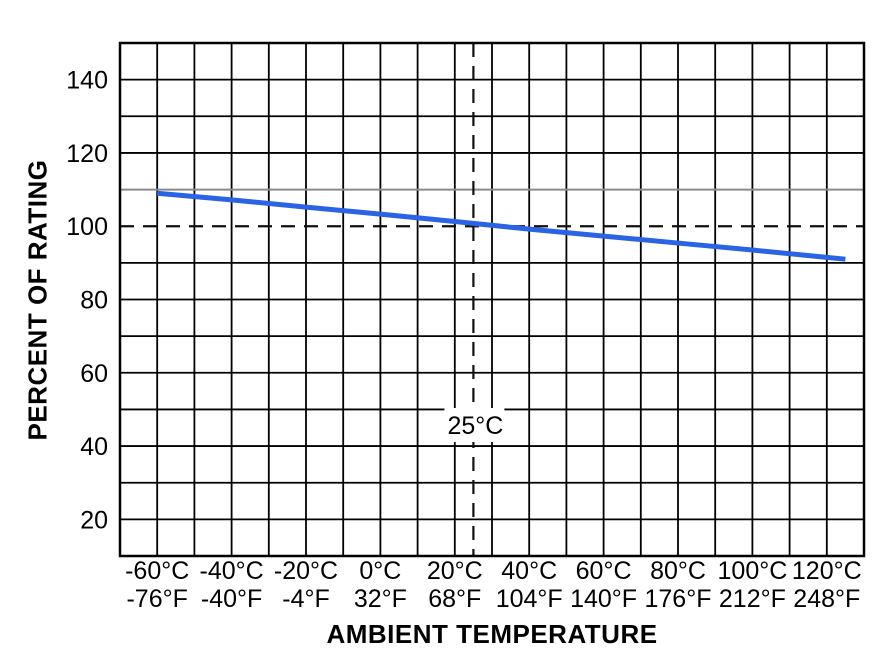 This screenshot has width=877, height=655. What do you see at coordinates (157, 571) in the screenshot?
I see `x-tick-label-celsius: -60°C` at bounding box center [157, 571].